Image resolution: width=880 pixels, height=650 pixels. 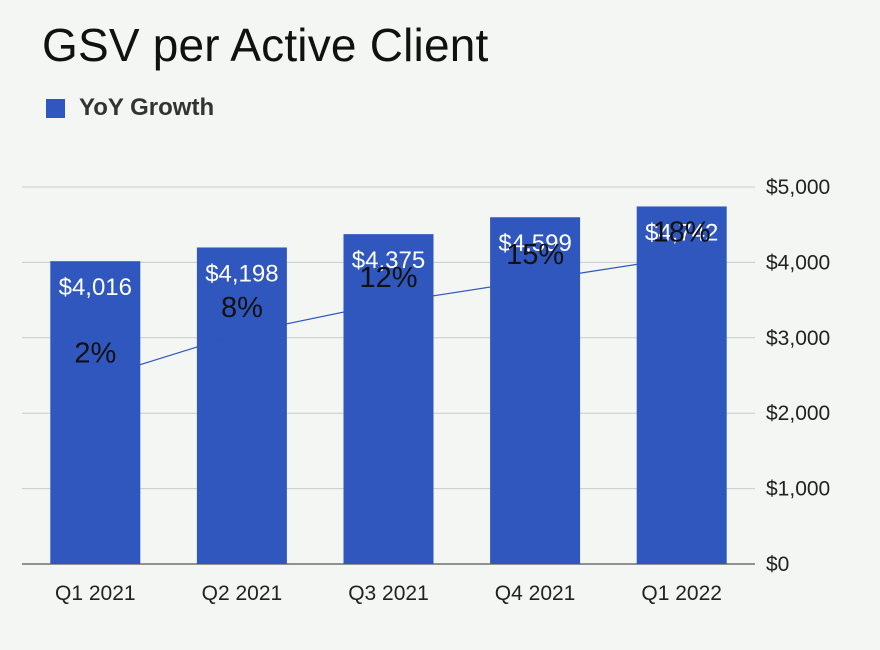 I want to click on bar-value-label: $4,375, so click(x=388, y=260).